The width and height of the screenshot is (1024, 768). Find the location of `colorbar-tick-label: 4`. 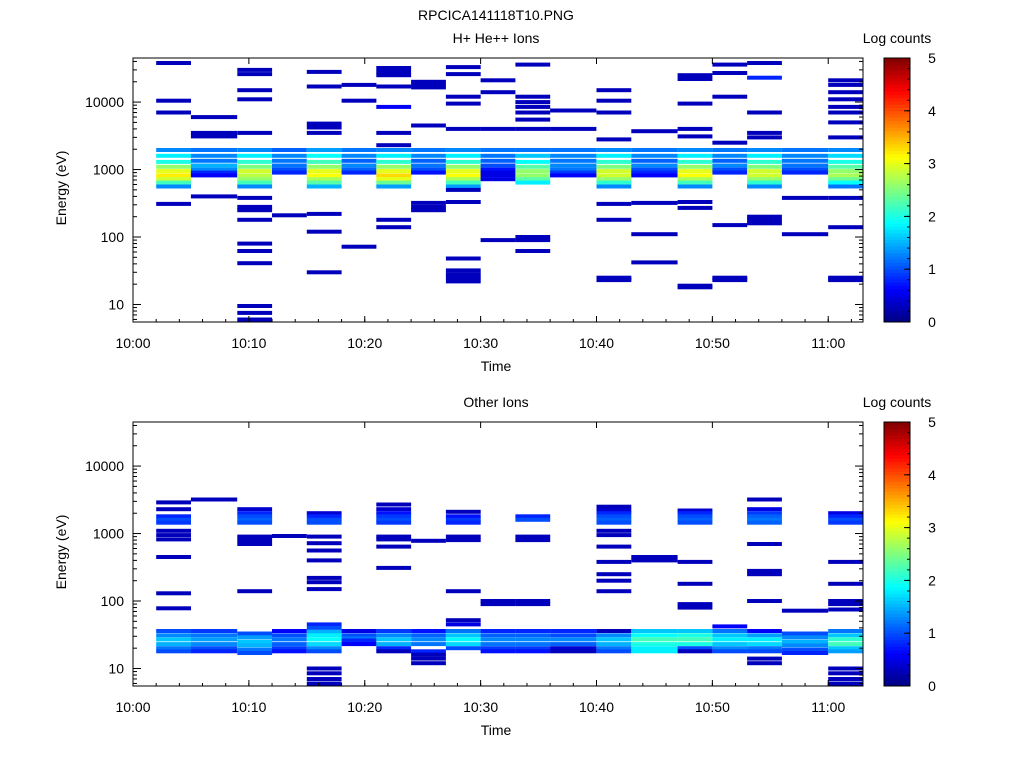

colorbar-tick-label: 4 is located at coordinates (932, 111).